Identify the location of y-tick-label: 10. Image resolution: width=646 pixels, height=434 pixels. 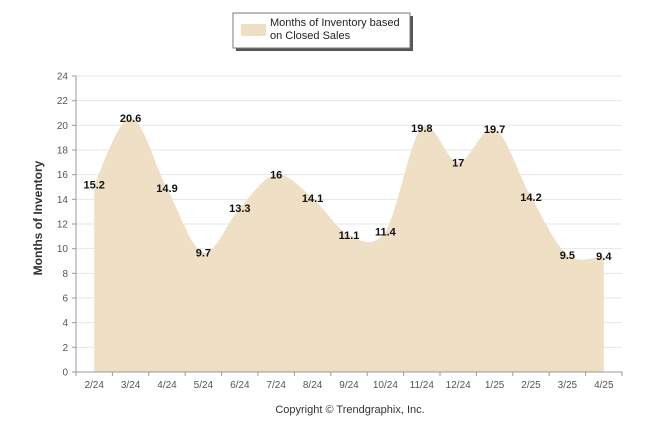
(63, 249).